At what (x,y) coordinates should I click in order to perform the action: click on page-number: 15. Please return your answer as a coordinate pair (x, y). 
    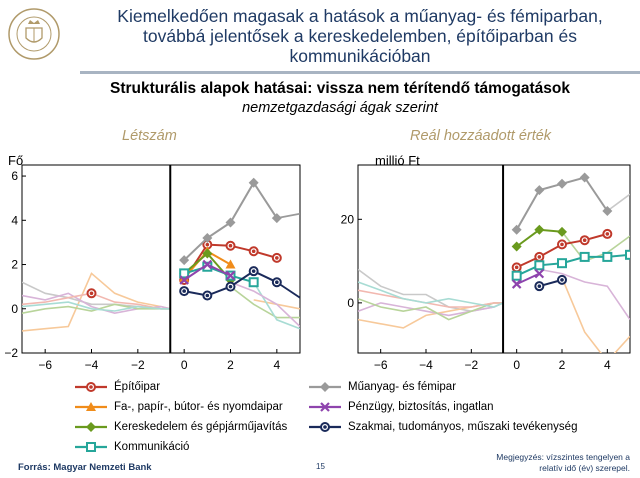
    Looking at the image, I should click on (320, 466).